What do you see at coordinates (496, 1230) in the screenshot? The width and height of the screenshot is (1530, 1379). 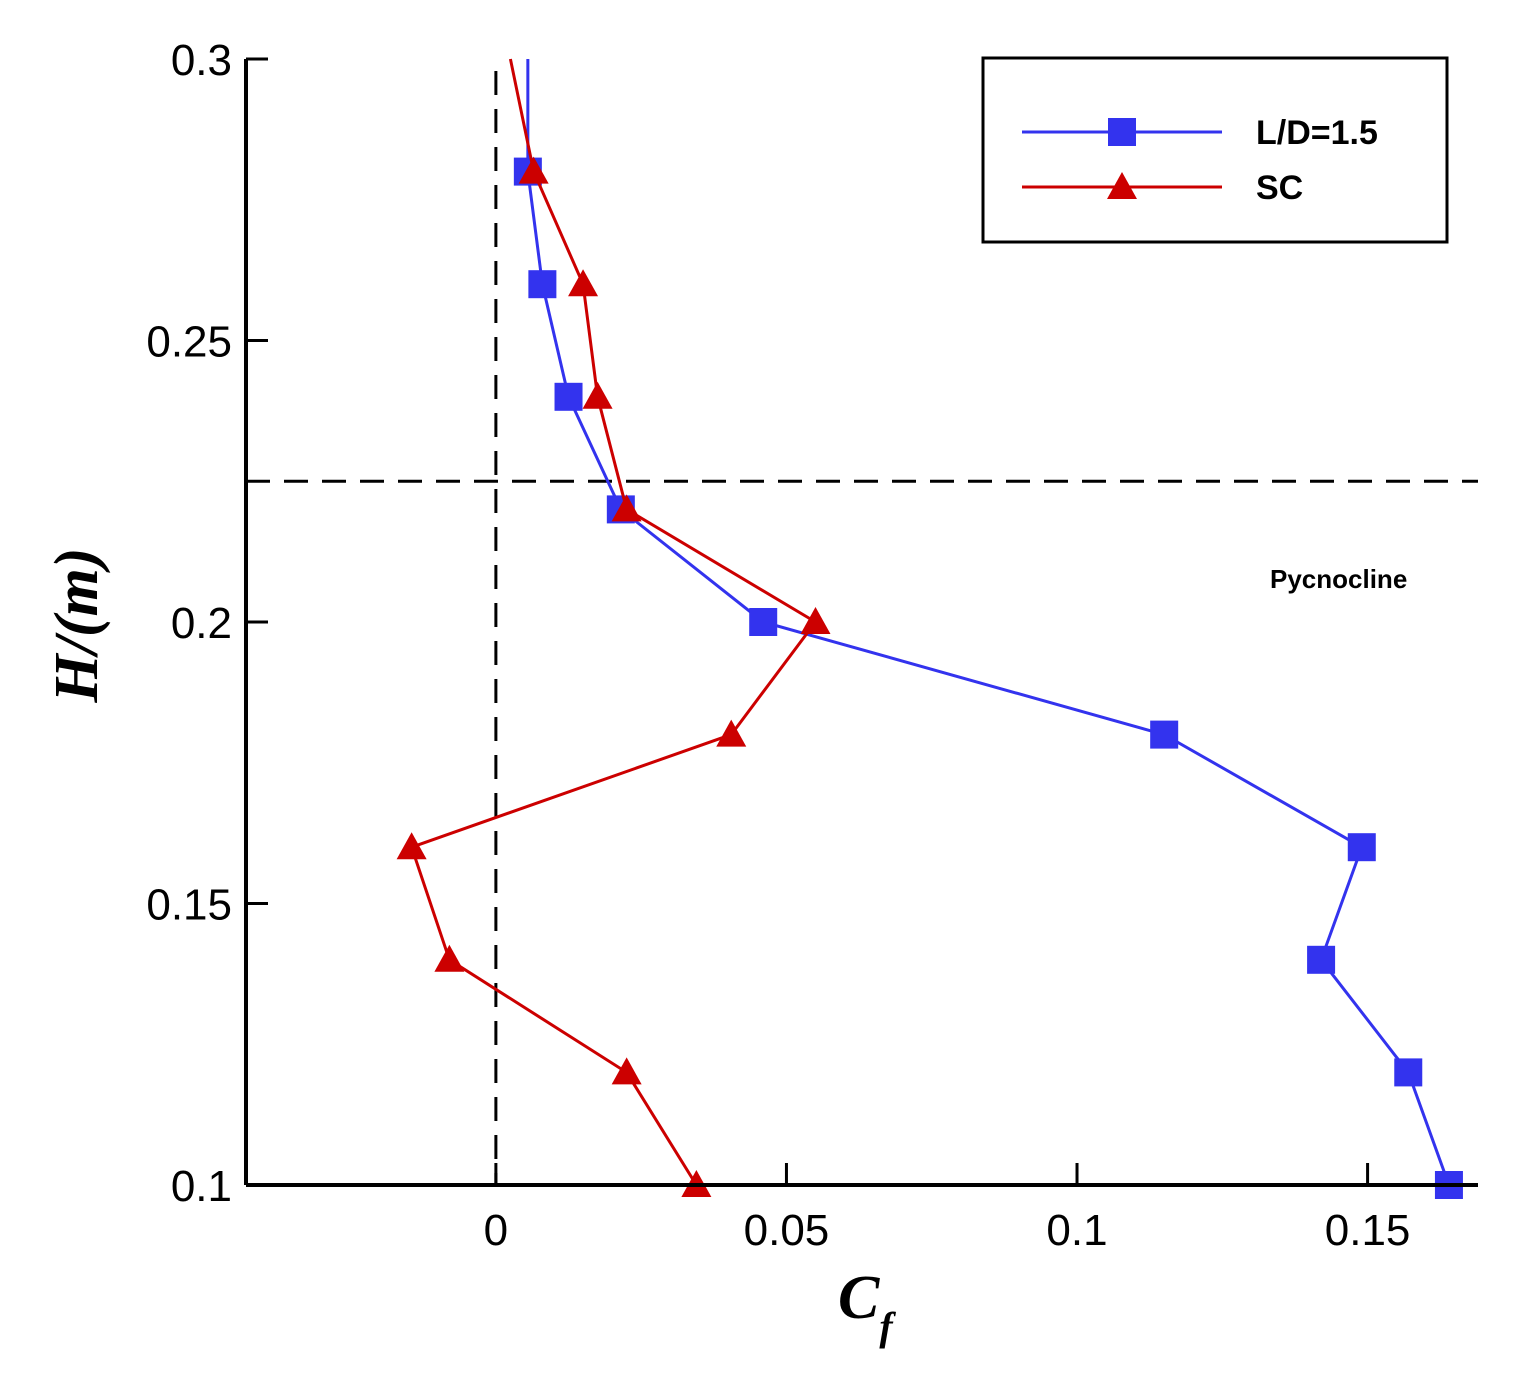 I see `x-tick-label: 0` at bounding box center [496, 1230].